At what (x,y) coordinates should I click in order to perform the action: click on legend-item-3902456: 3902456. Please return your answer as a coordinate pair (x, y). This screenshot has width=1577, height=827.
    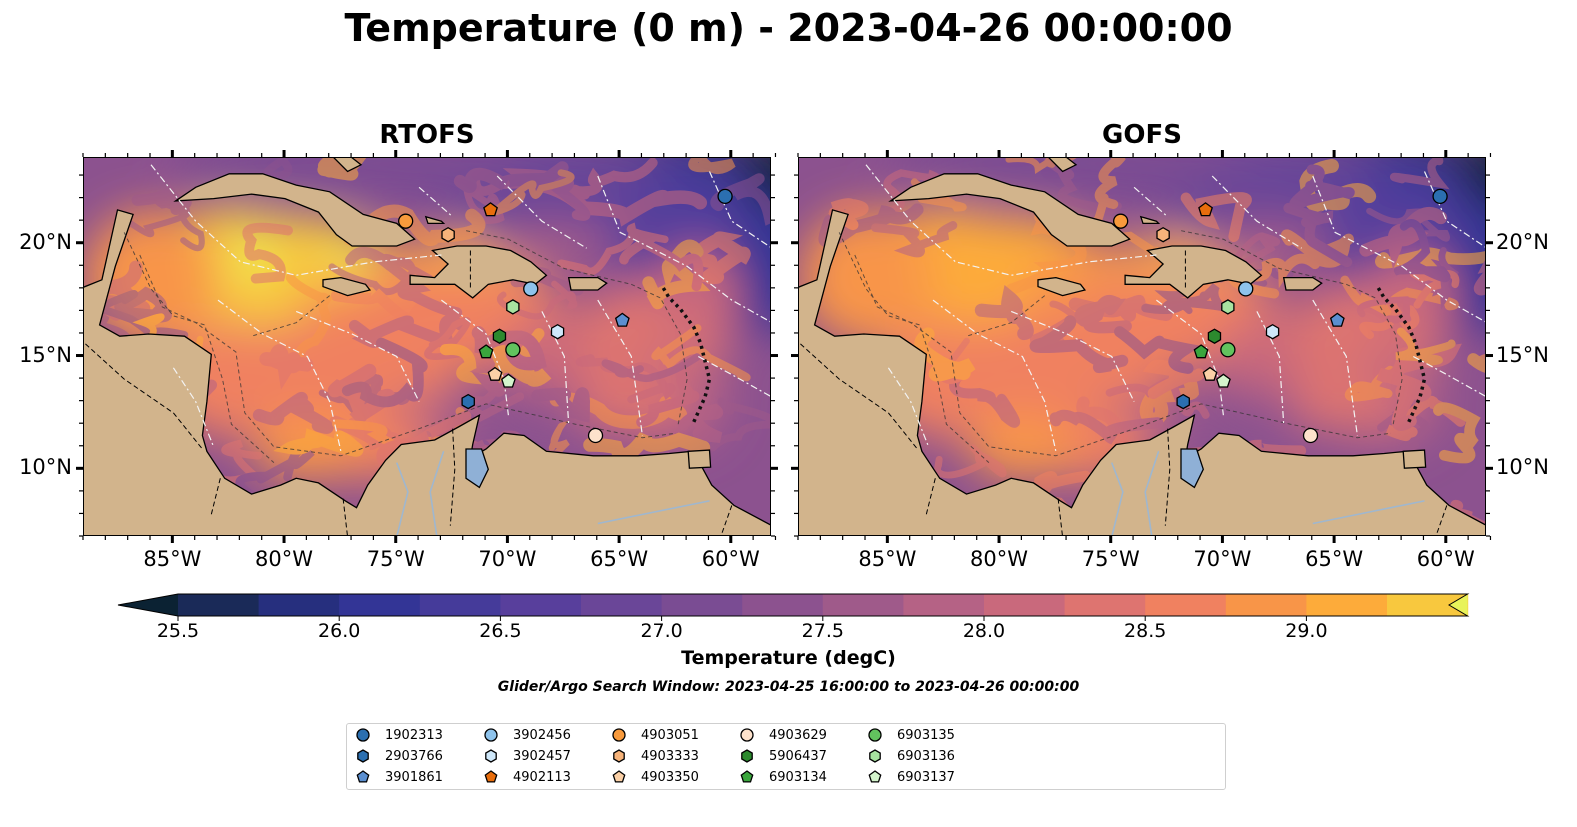
    Looking at the image, I should click on (527, 735).